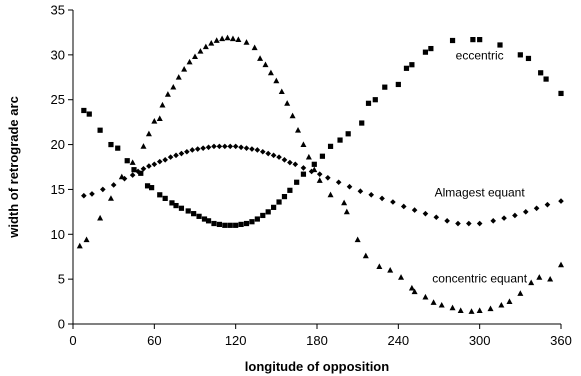 The image size is (581, 376). I want to click on annotation-eccentric: eccentric, so click(480, 55).